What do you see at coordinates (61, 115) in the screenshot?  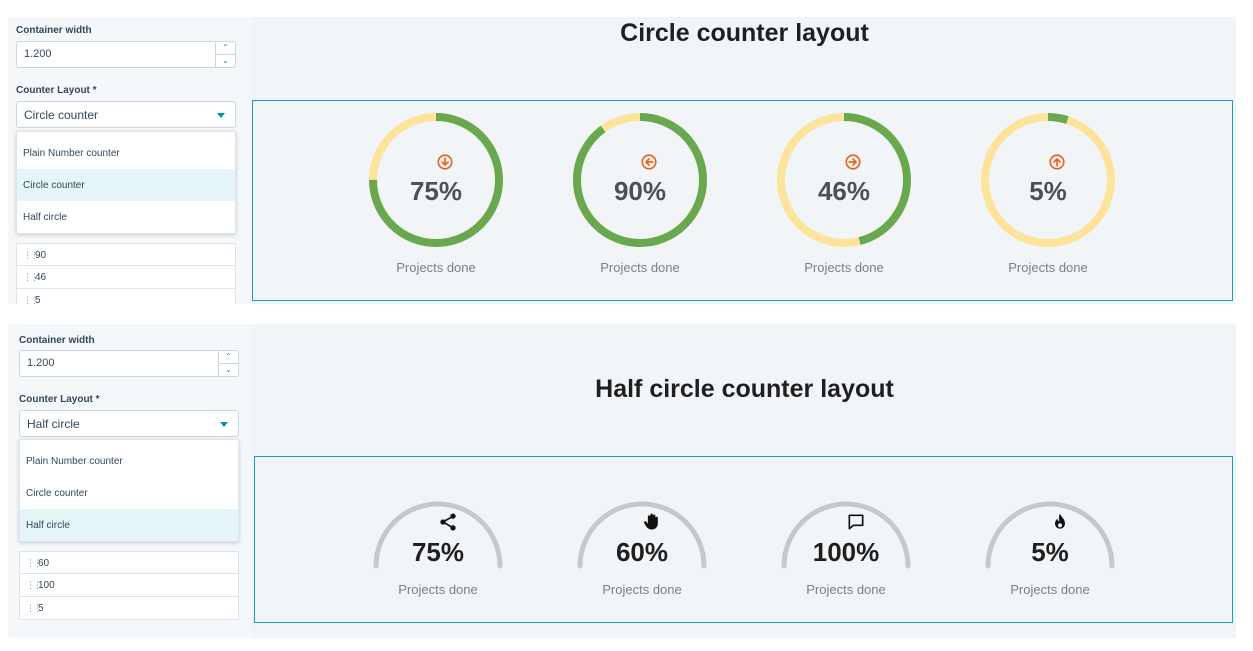 I see `counter-layout-selected-value: Circle counter` at bounding box center [61, 115].